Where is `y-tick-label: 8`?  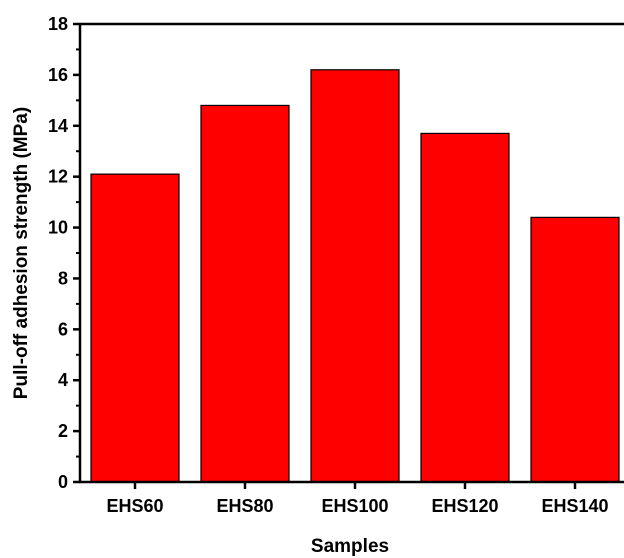 y-tick-label: 8 is located at coordinates (63, 278).